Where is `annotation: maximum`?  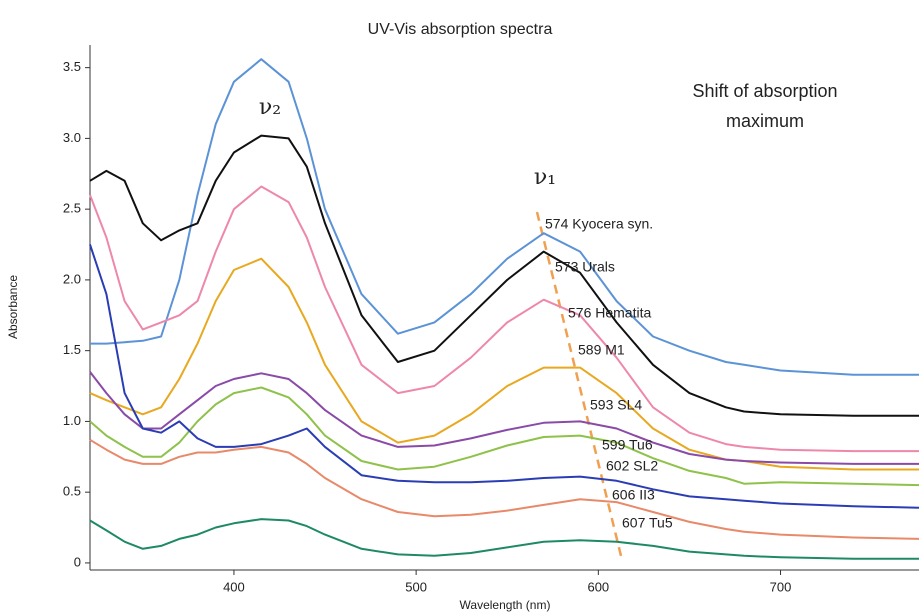 annotation: maximum is located at coordinates (765, 121).